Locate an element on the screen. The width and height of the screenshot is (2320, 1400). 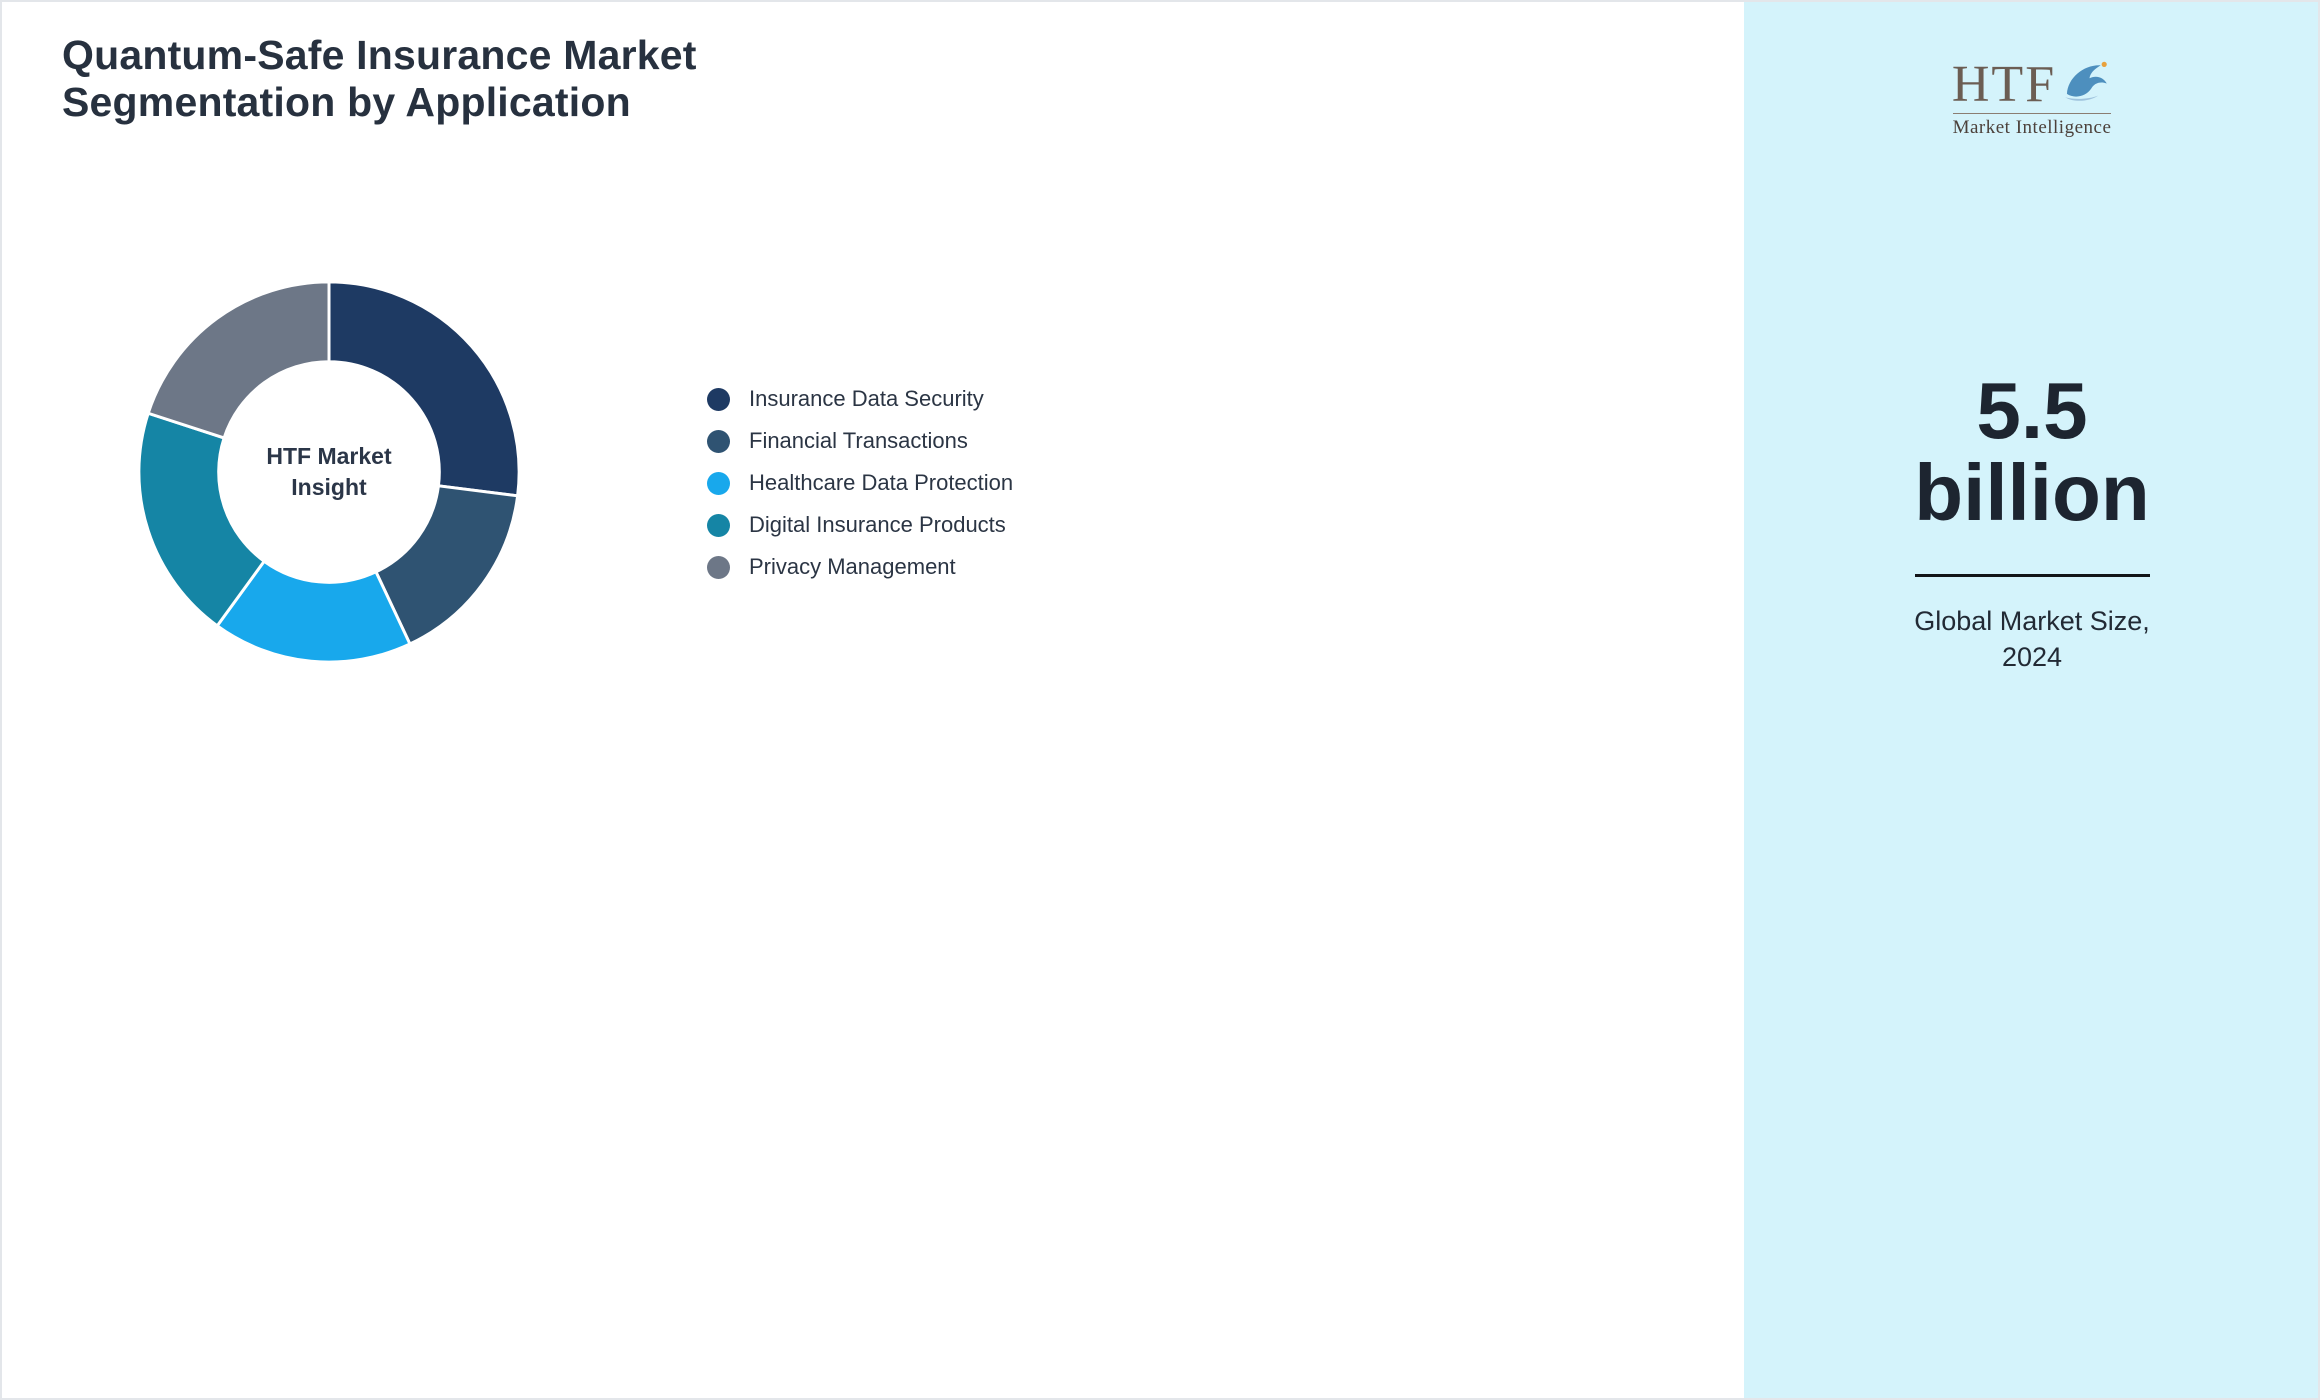
donut-chart: HTF Market Insight is located at coordinates (329, 472).